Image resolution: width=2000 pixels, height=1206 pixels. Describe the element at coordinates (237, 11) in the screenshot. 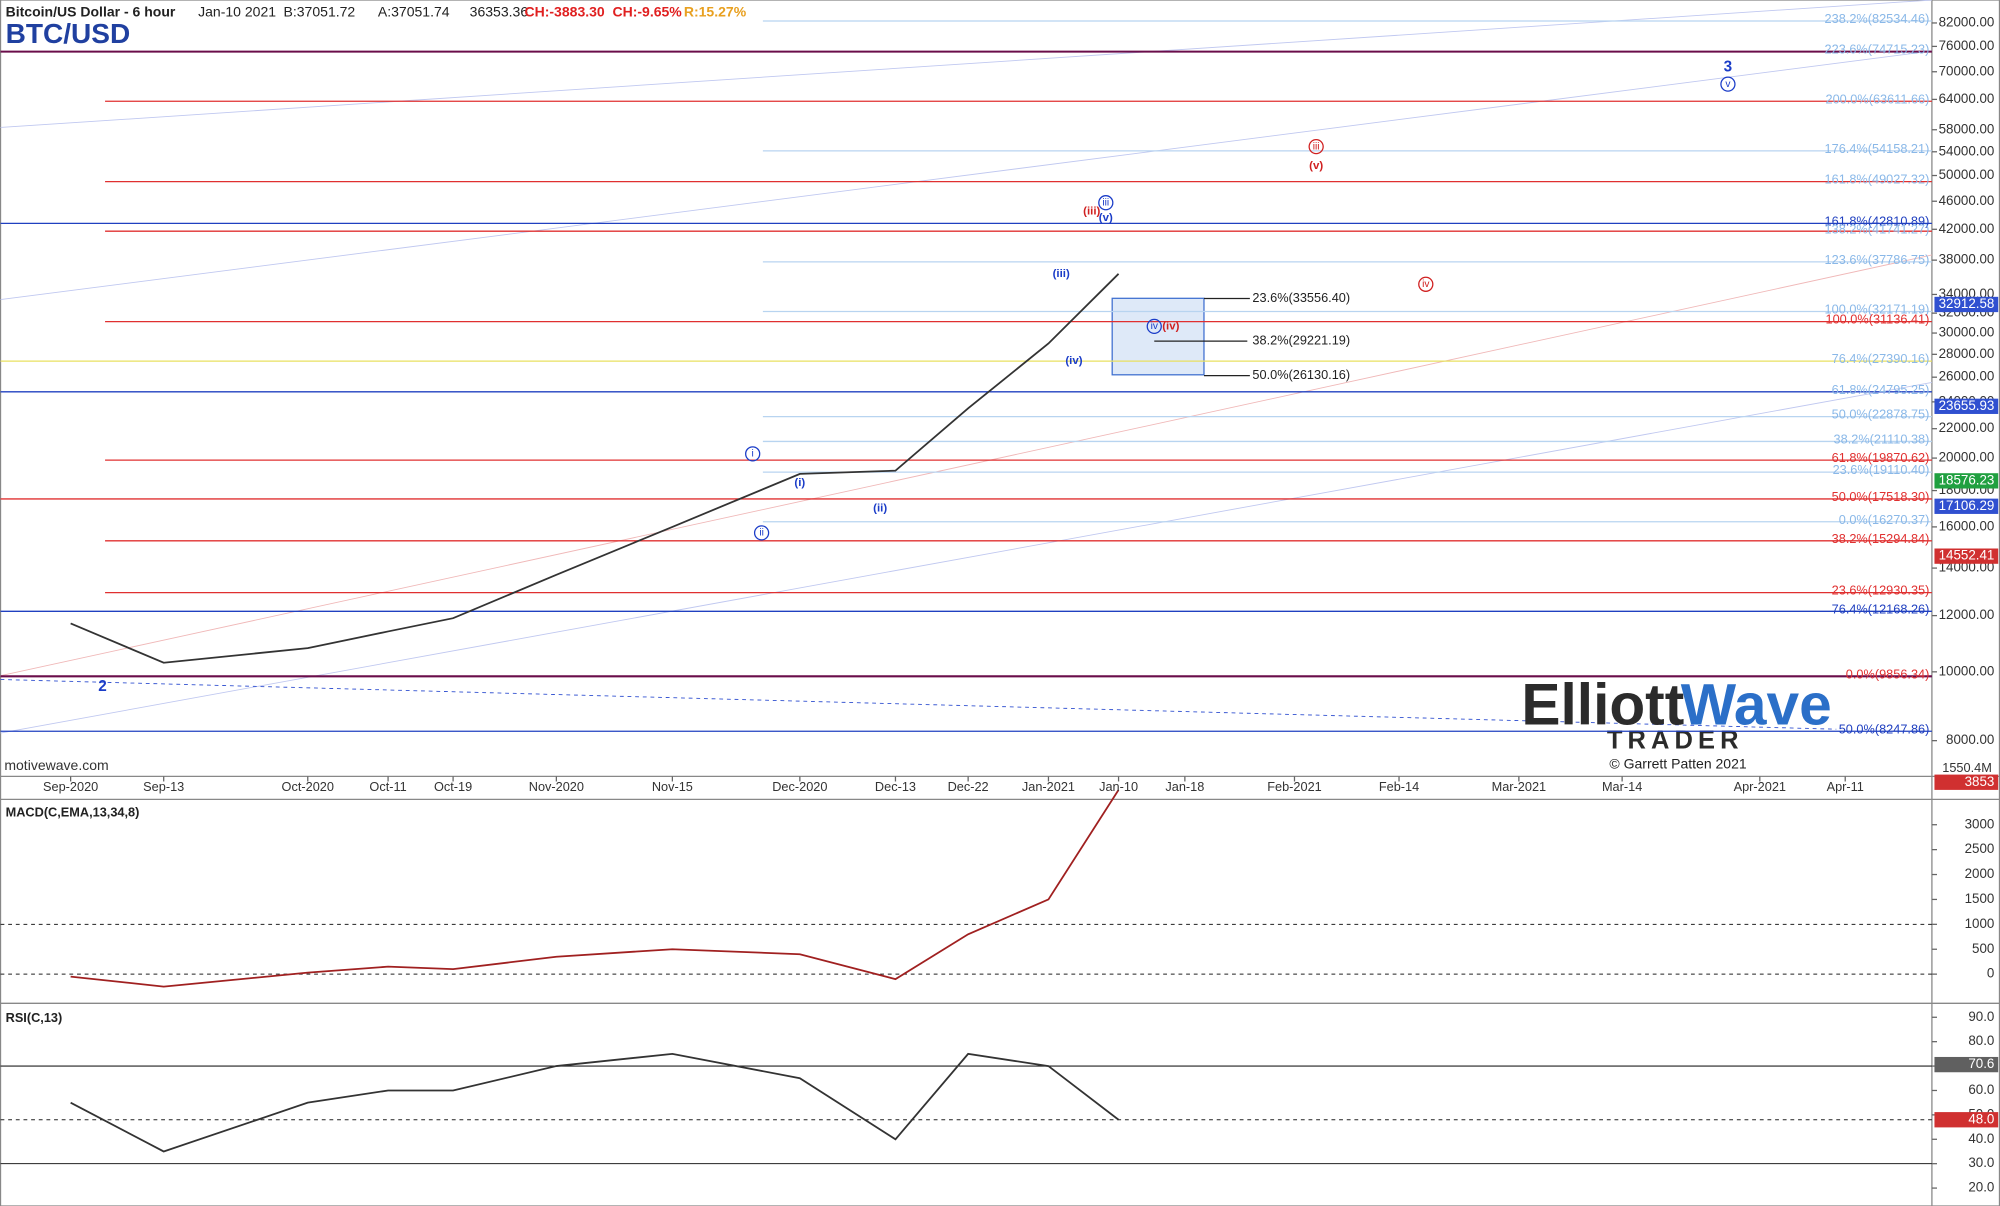

I see `date: Jan-10 2021` at that location.